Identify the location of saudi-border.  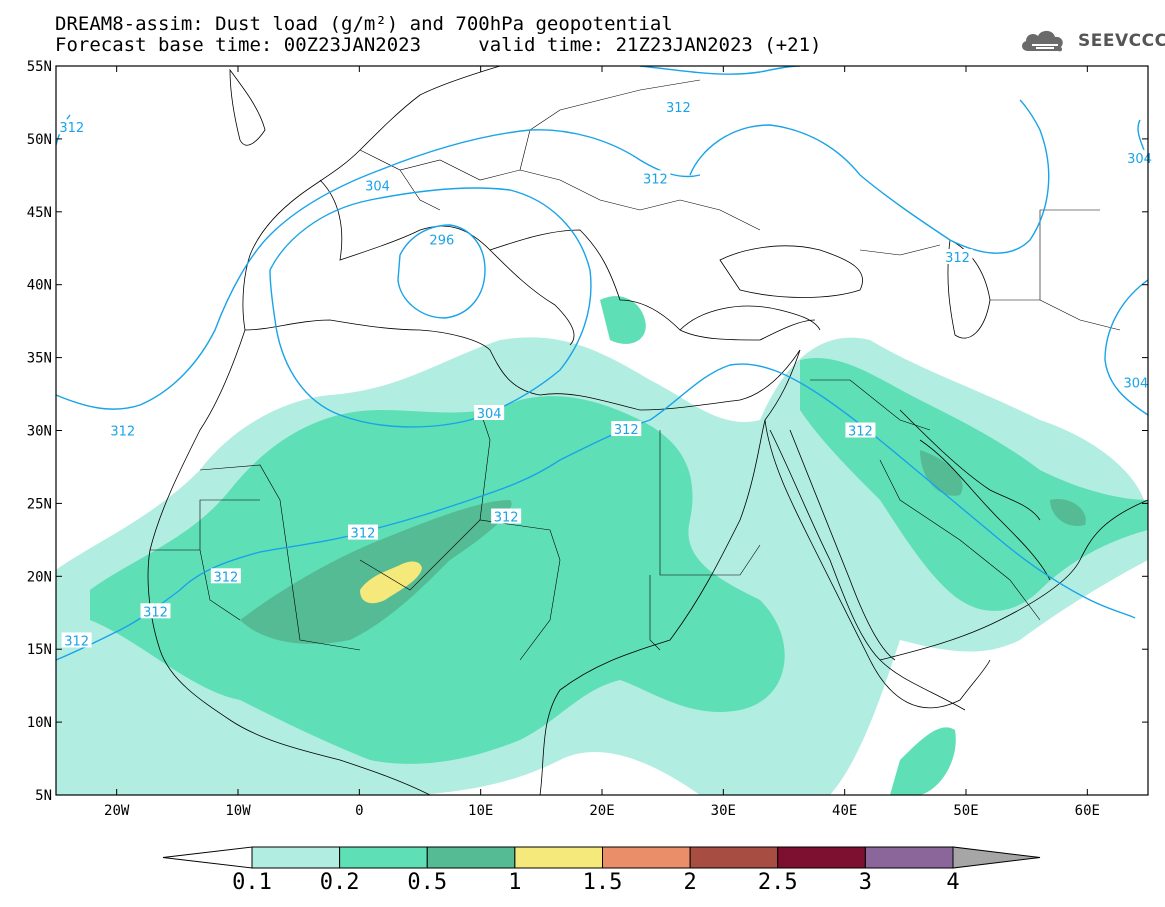
(960, 540).